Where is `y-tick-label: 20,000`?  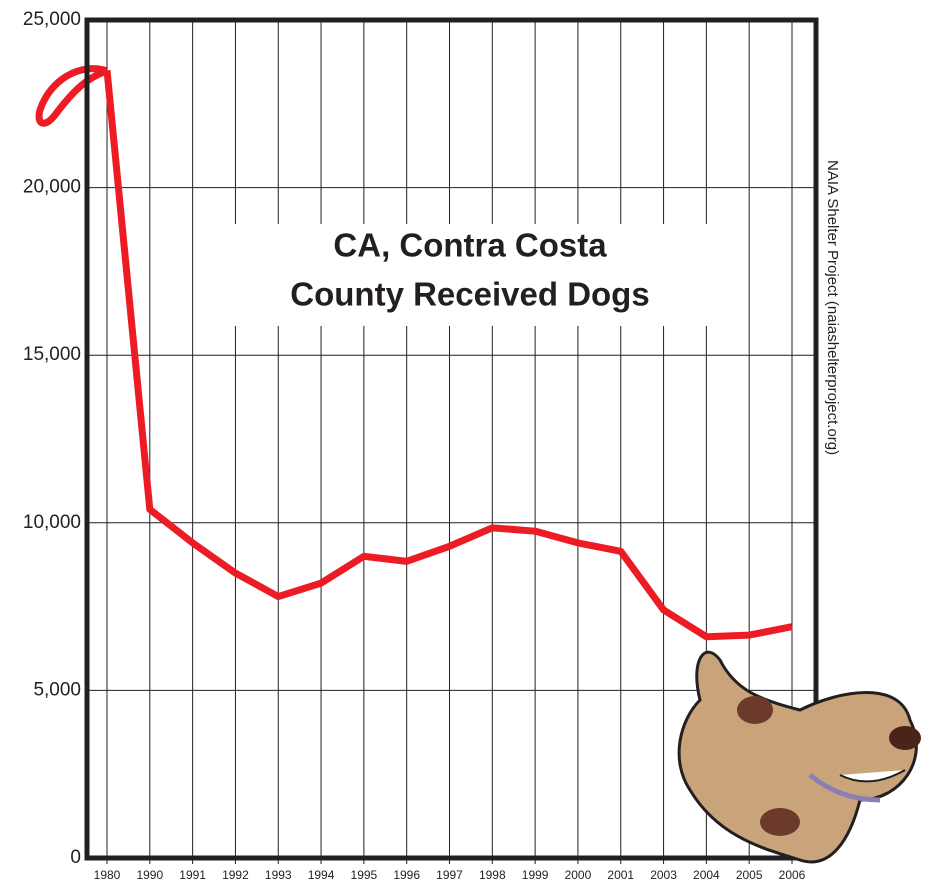
y-tick-label: 20,000 is located at coordinates (52, 187).